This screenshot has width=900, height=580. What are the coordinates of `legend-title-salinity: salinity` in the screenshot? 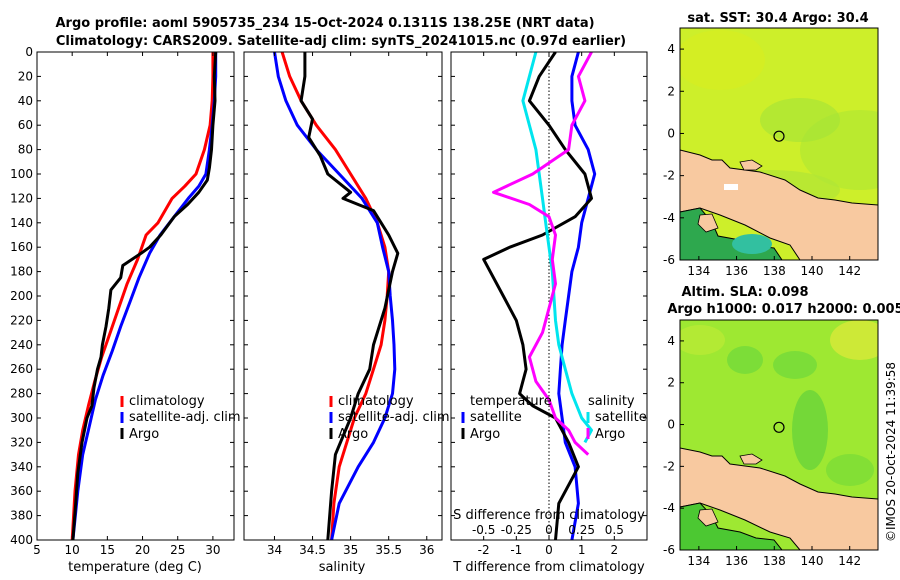 It's located at (611, 401).